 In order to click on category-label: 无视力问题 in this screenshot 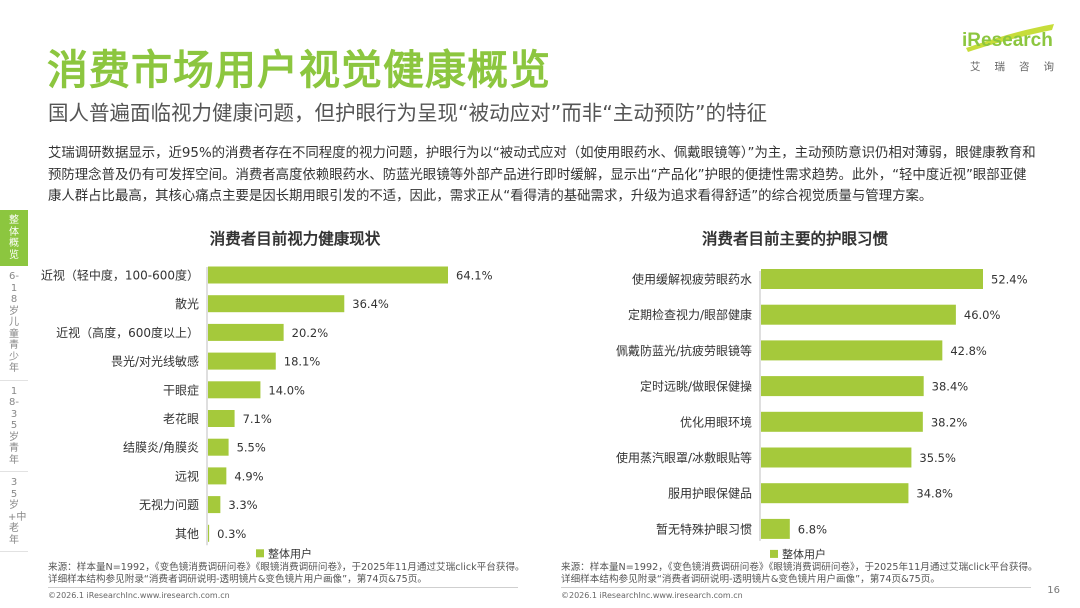, I will do `click(169, 504)`.